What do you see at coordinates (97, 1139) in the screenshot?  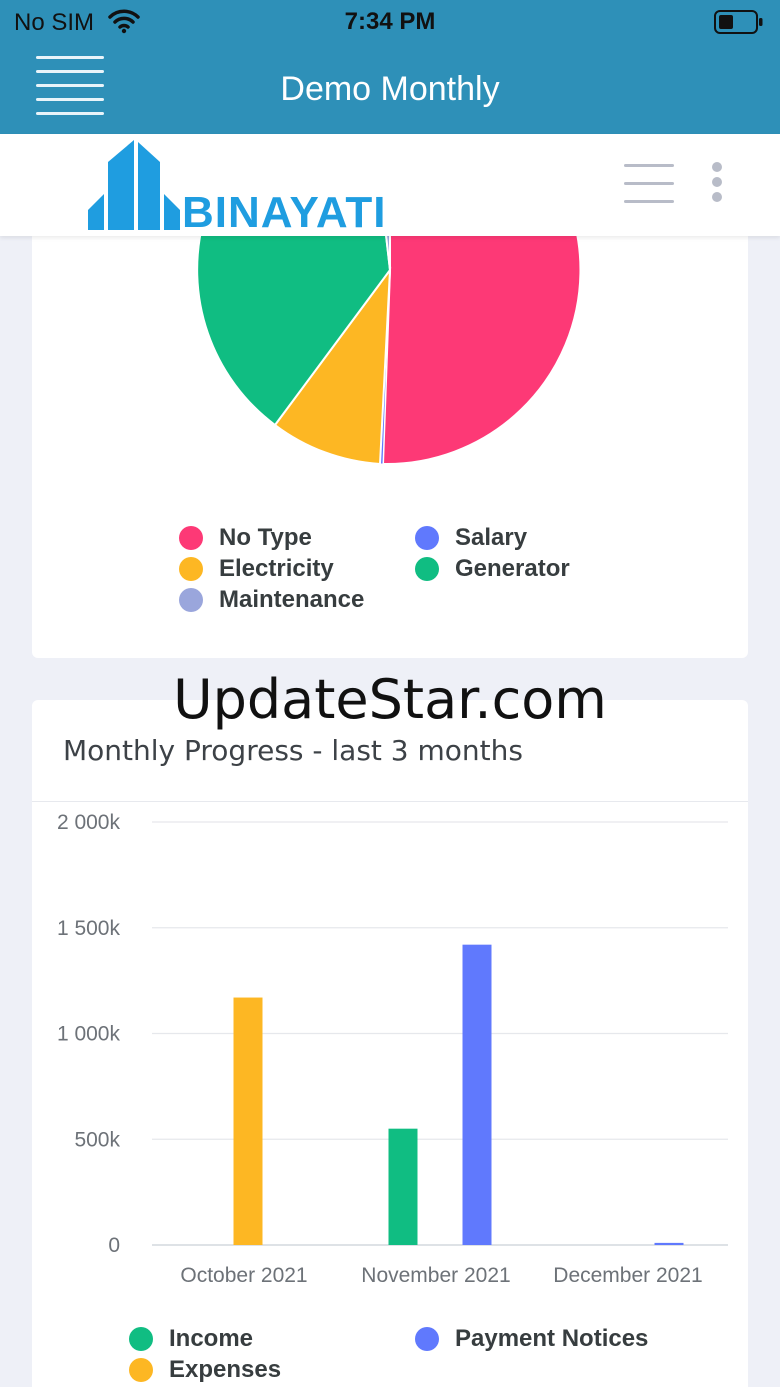 I see `y-tick-label: 500k` at bounding box center [97, 1139].